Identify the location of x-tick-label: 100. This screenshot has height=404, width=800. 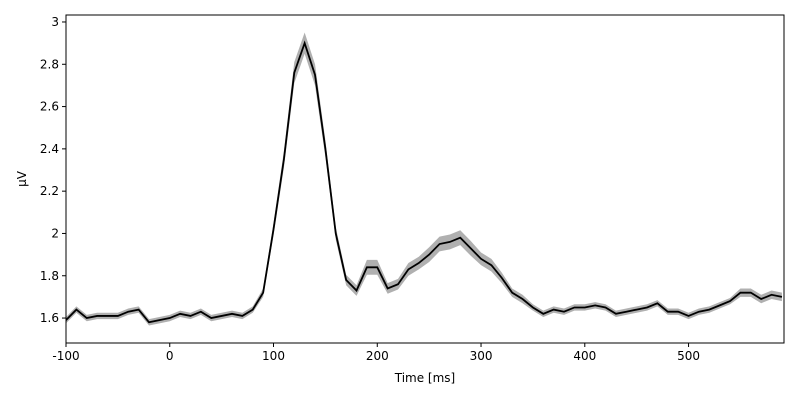
(273, 356).